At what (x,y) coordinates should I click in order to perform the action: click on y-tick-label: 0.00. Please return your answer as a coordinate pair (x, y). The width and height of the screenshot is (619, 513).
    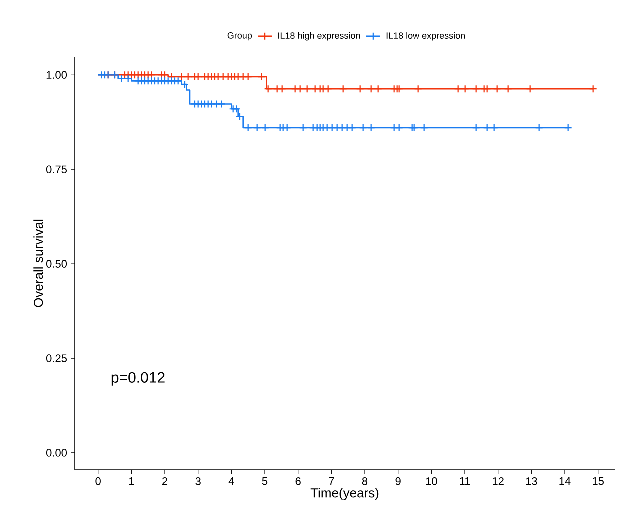
    Looking at the image, I should click on (57, 453).